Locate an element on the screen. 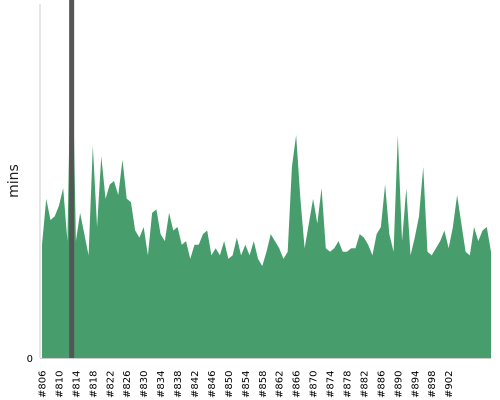 Image resolution: width=500 pixels, height=400 pixels. x-tick-label: #902 is located at coordinates (449, 384).